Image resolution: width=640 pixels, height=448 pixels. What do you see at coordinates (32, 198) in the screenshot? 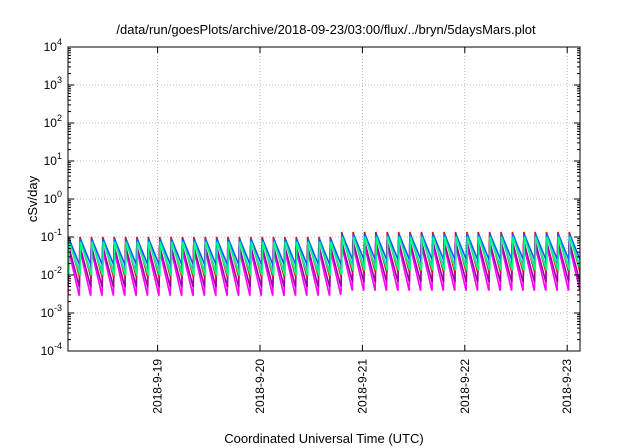
I see `y-axis-label: cSv/day` at bounding box center [32, 198].